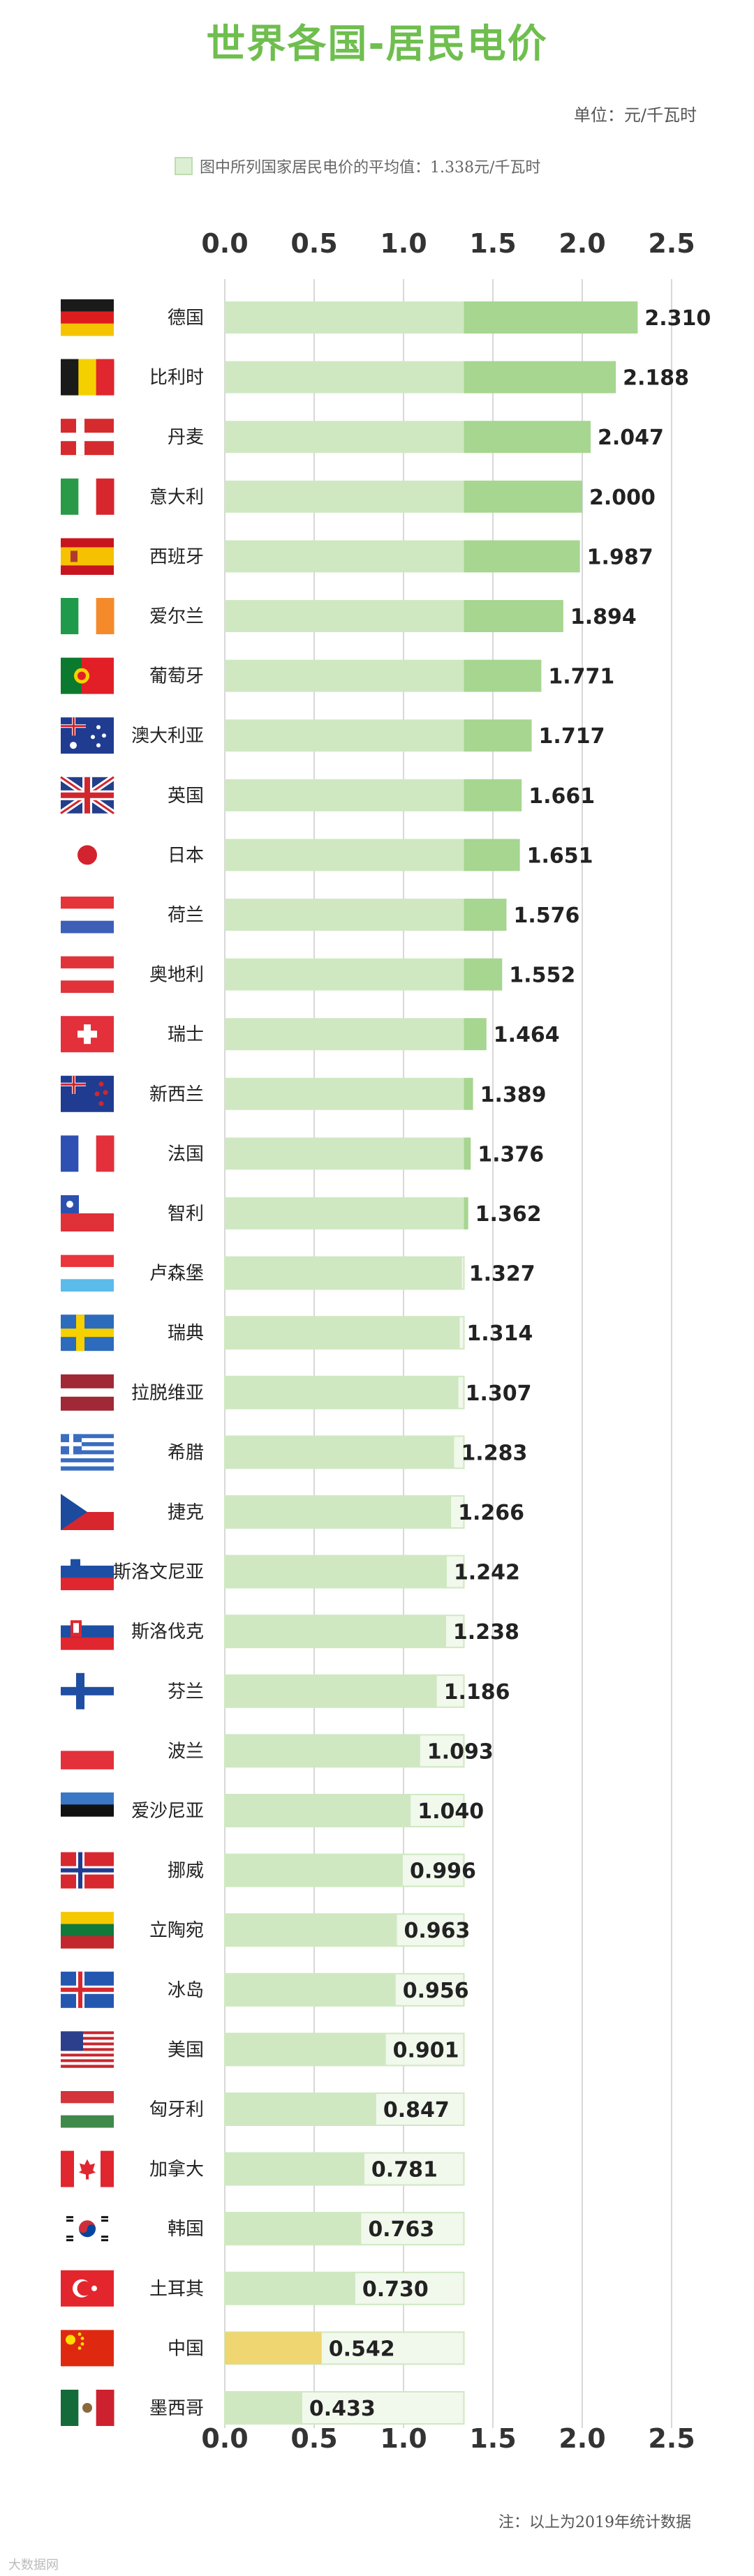  I want to click on france-flag-icon, so click(87, 1153).